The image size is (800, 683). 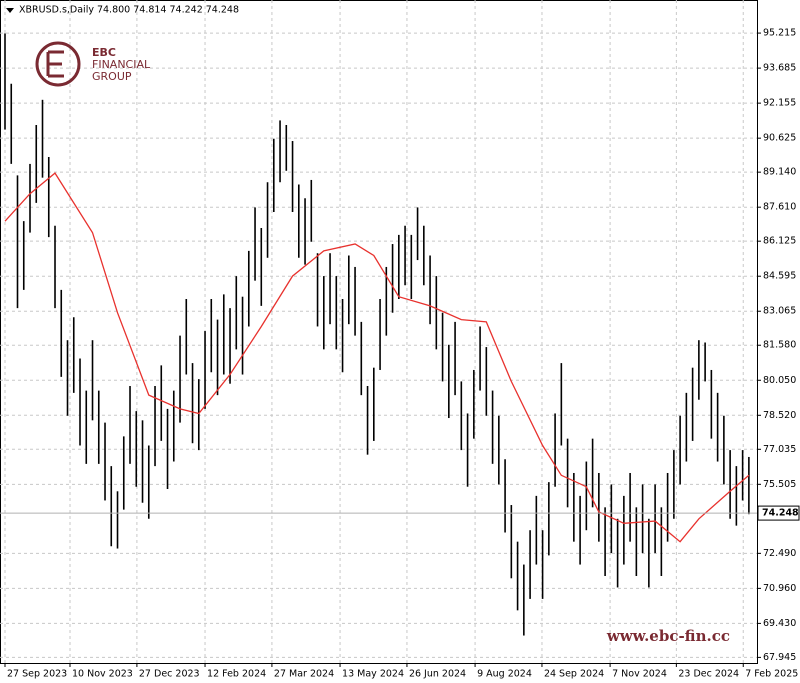 I want to click on y-tick-label: 75.505, so click(x=779, y=484).